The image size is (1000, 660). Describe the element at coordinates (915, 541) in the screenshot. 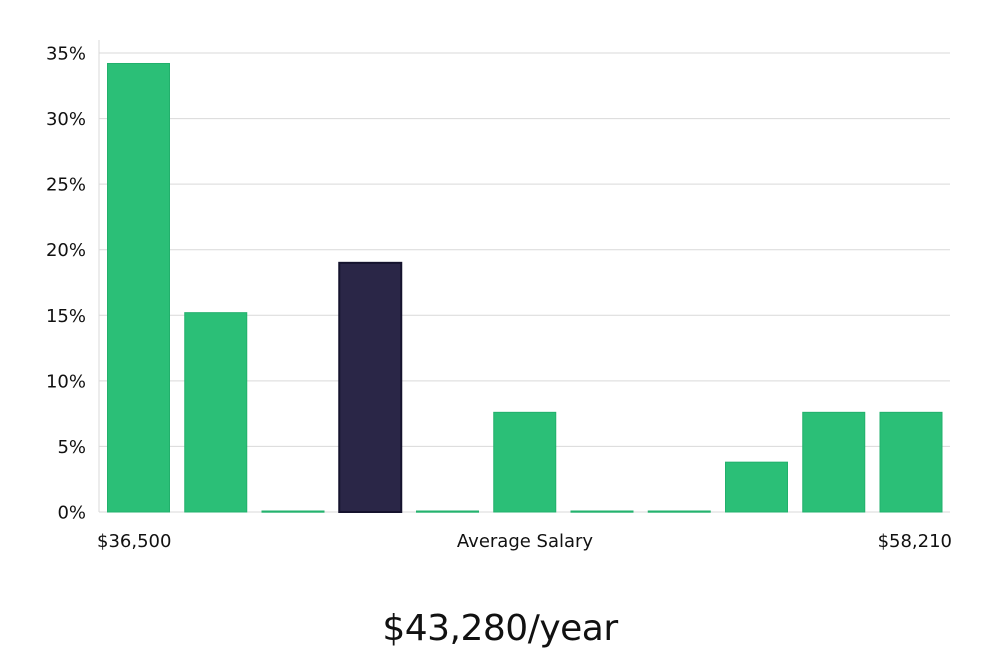

I see `x-max-label: $58,210` at that location.